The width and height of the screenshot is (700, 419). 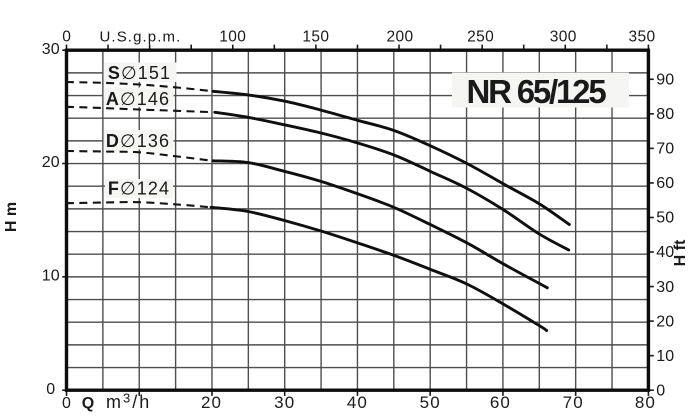 What do you see at coordinates (138, 141) in the screenshot?
I see `svg-text: D∅136` at bounding box center [138, 141].